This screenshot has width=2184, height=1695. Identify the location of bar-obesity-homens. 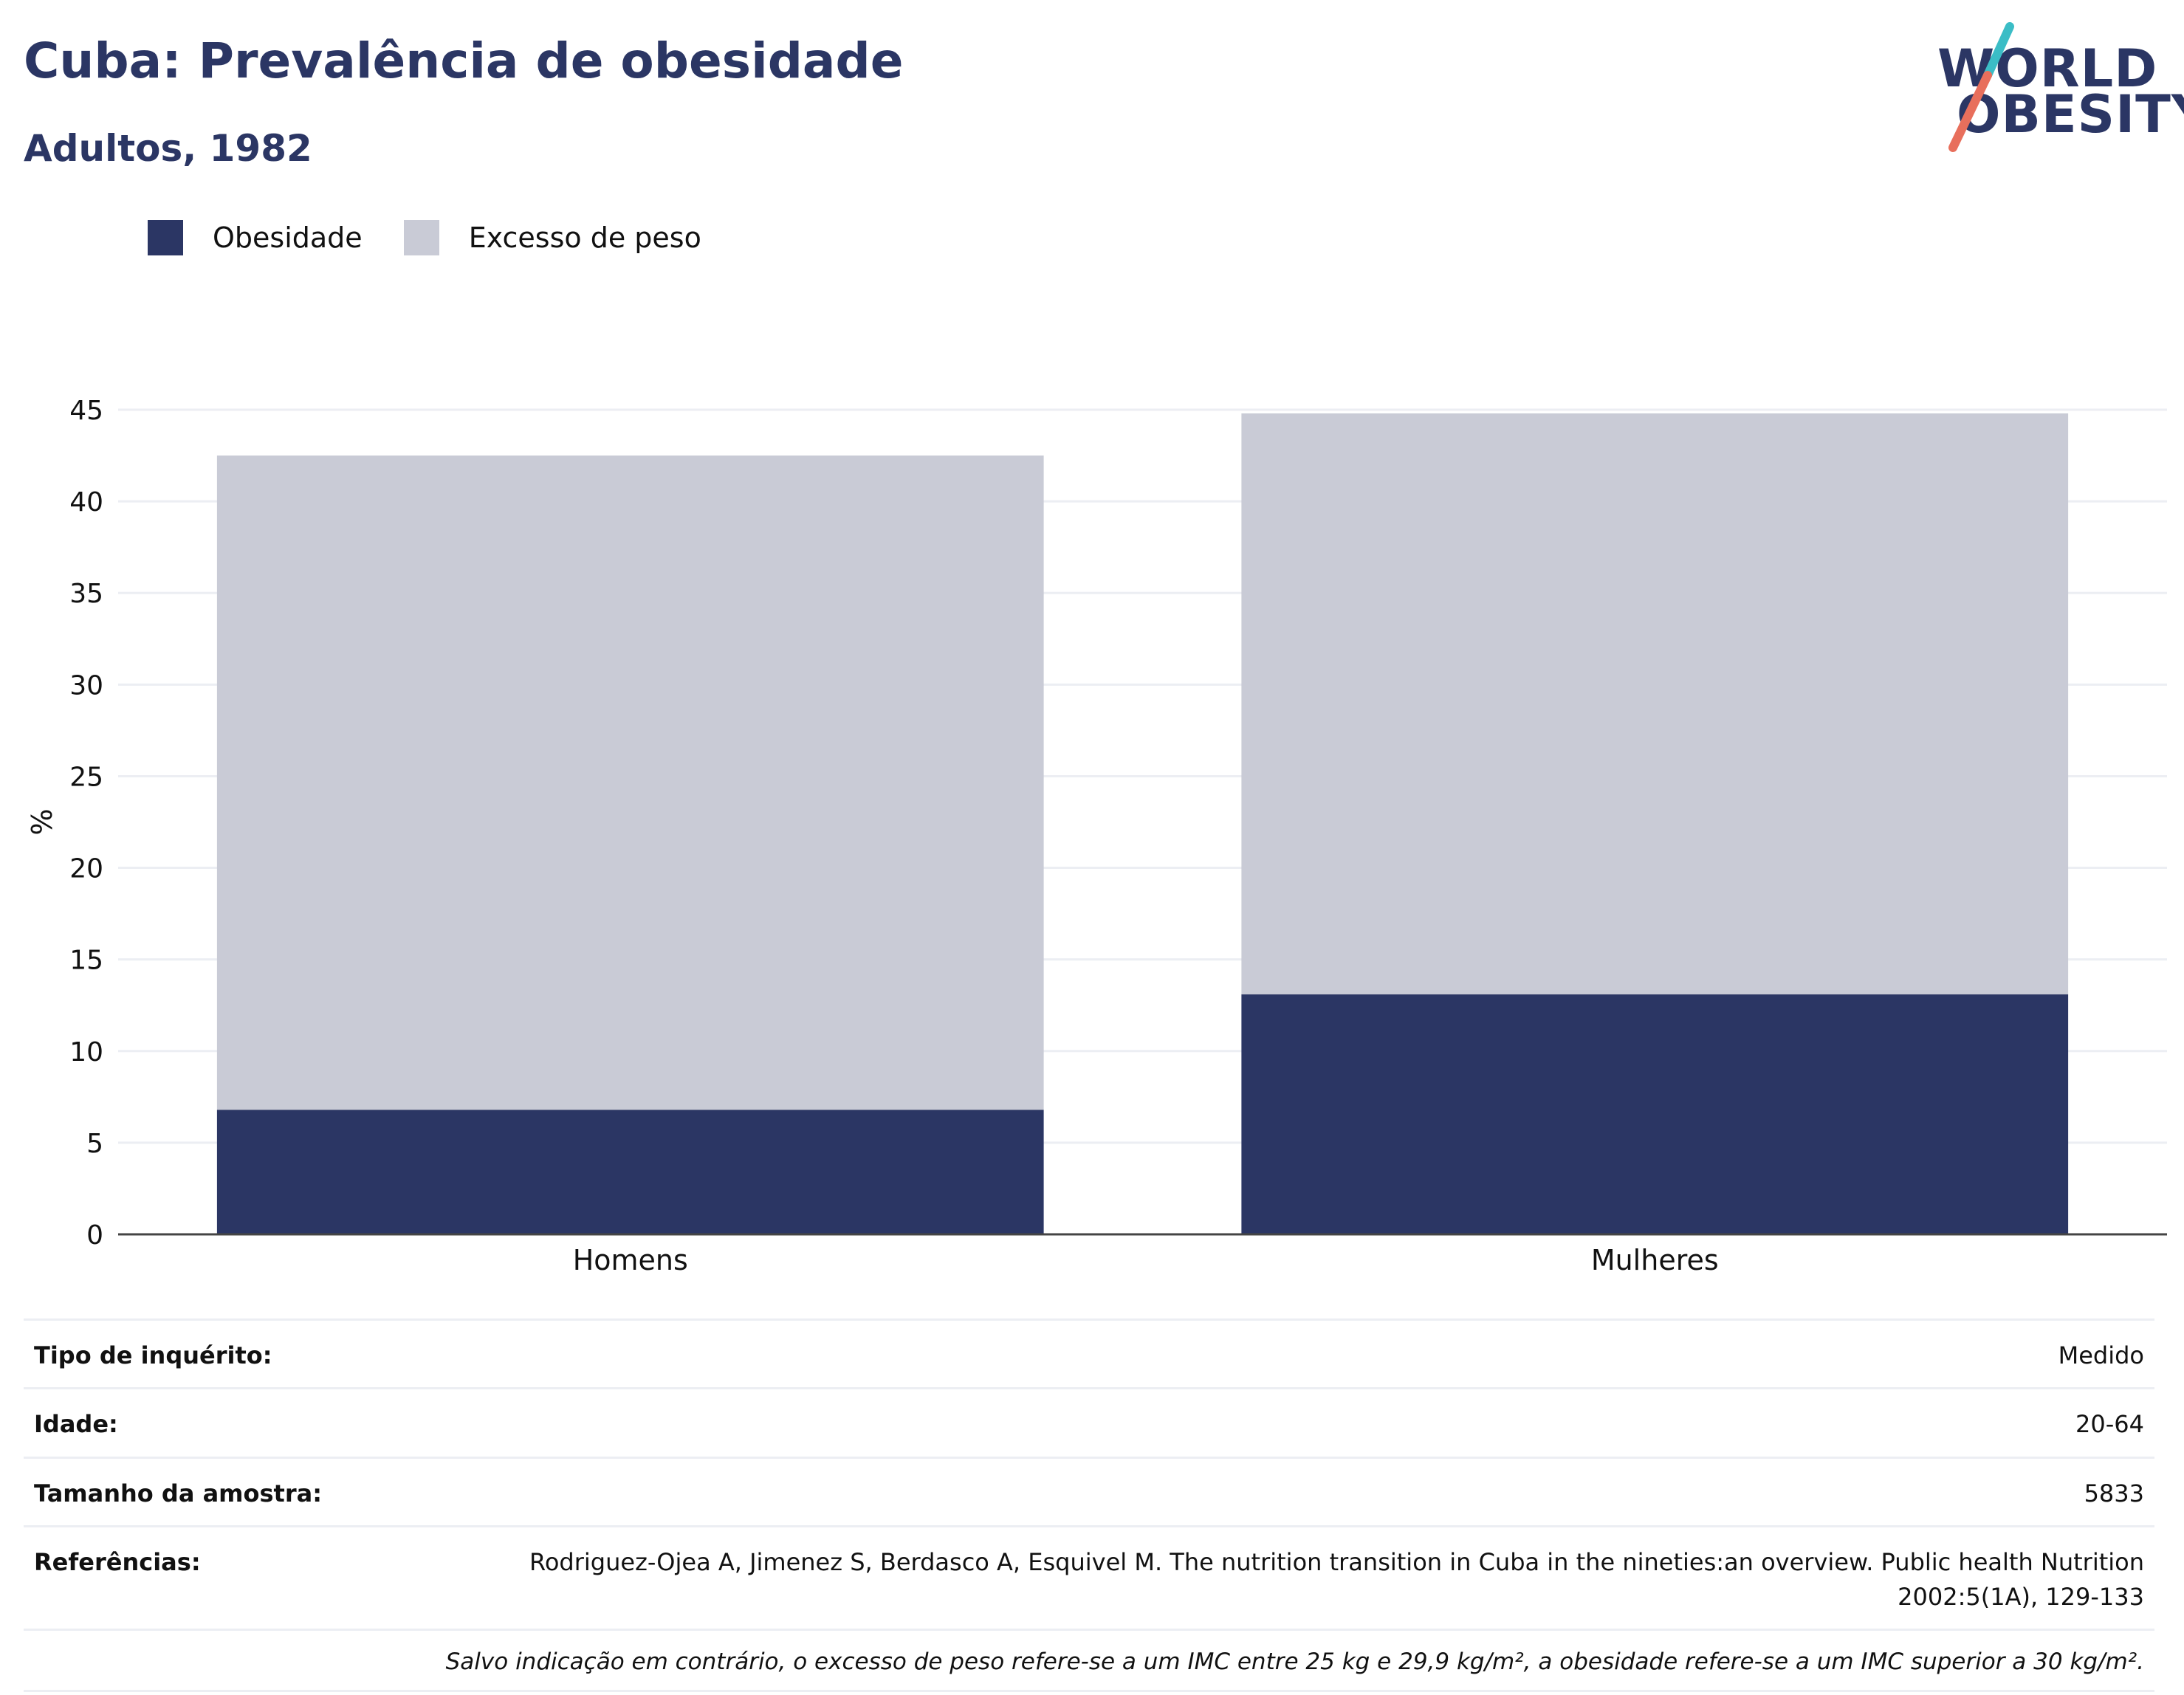
(630, 1172).